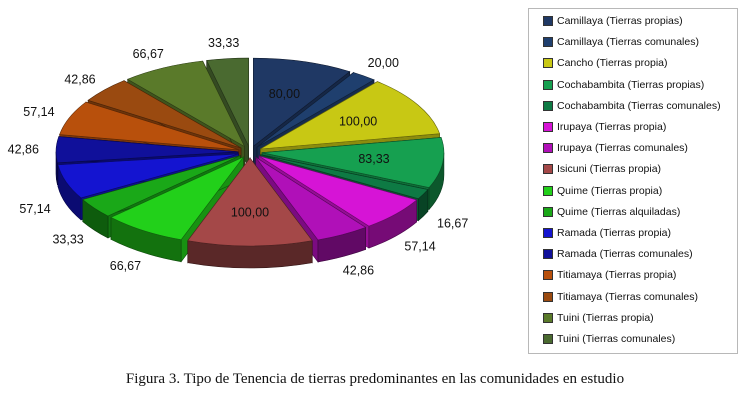 The width and height of the screenshot is (750, 417). Describe the element at coordinates (620, 21) in the screenshot. I see `legend-label: Camillaya (Tierras propias)` at that location.